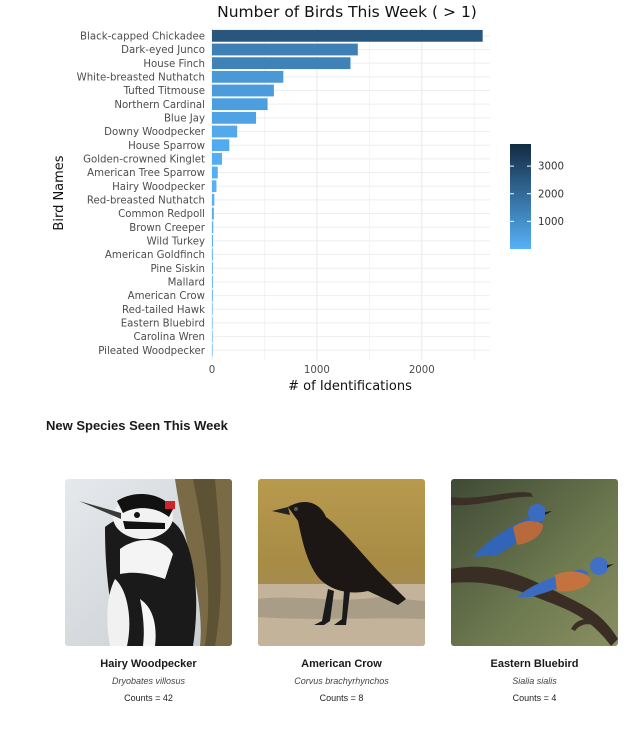 The width and height of the screenshot is (633, 729). Describe the element at coordinates (350, 386) in the screenshot. I see `x-axis-label: # of Identifications` at that location.